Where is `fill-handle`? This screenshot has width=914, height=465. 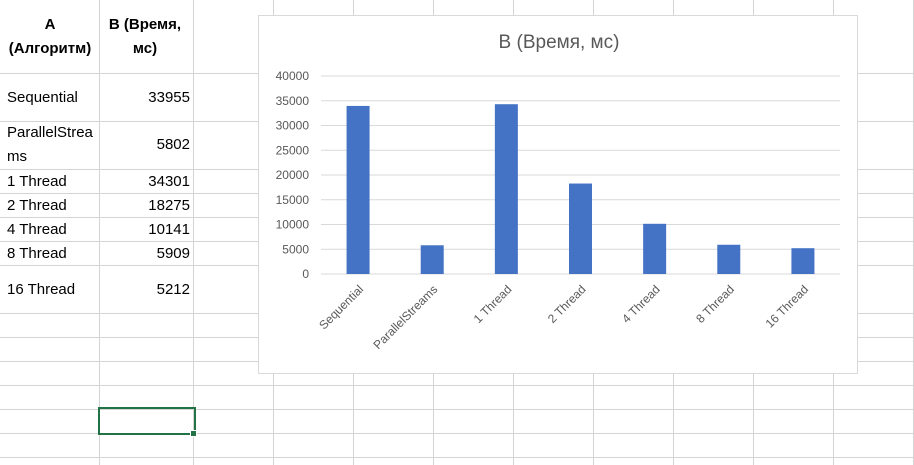 fill-handle is located at coordinates (193, 433).